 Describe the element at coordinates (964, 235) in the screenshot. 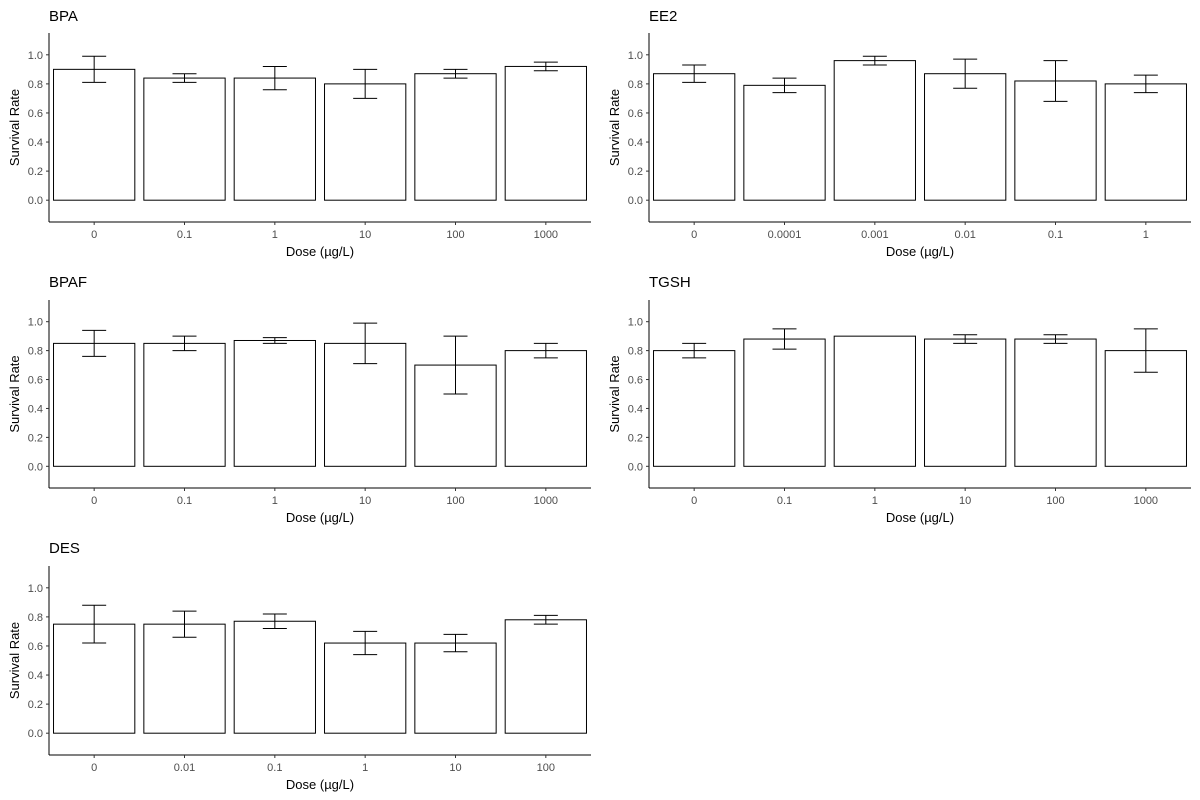

I see `x-tick-label: 0.01` at that location.